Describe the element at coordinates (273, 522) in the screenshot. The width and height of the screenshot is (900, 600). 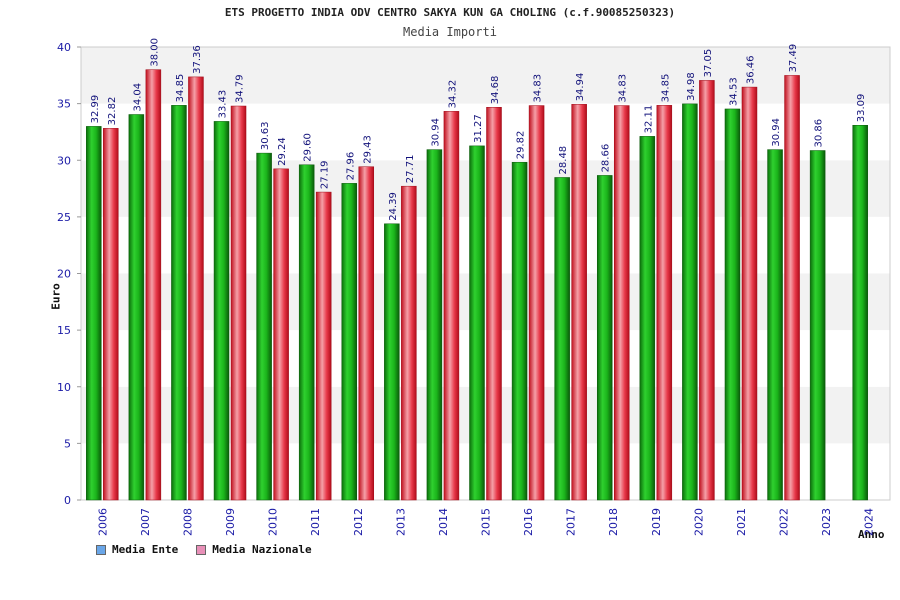
I see `x-tick-label: 2010` at that location.